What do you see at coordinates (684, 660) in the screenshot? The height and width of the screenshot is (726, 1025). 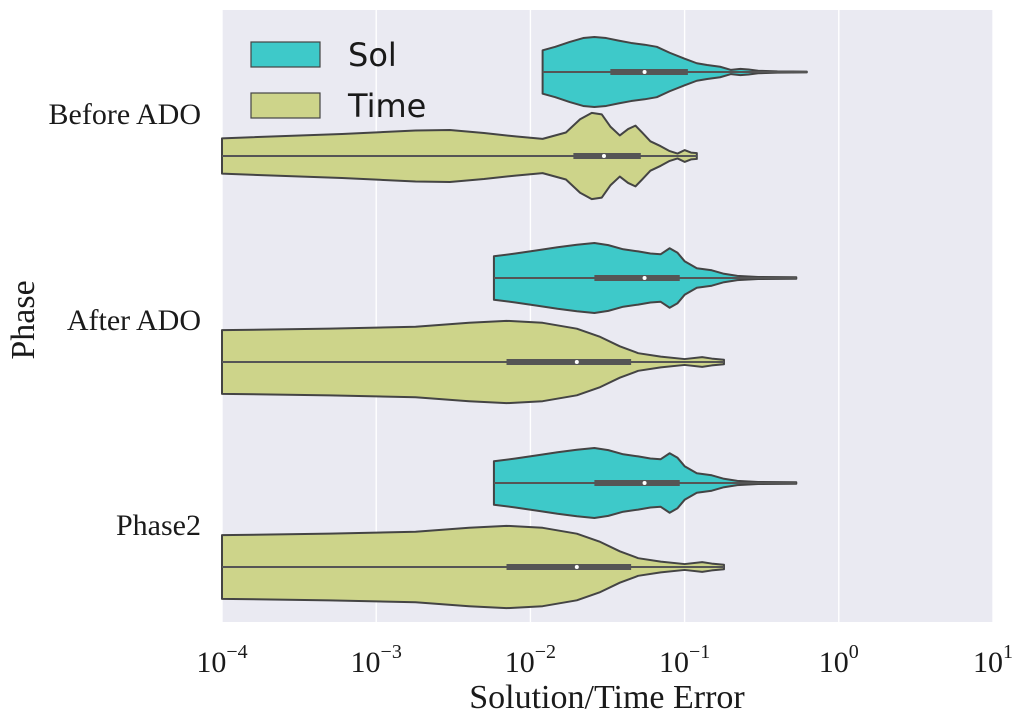 I see `x-tick-label: 10⁻¹` at bounding box center [684, 660].